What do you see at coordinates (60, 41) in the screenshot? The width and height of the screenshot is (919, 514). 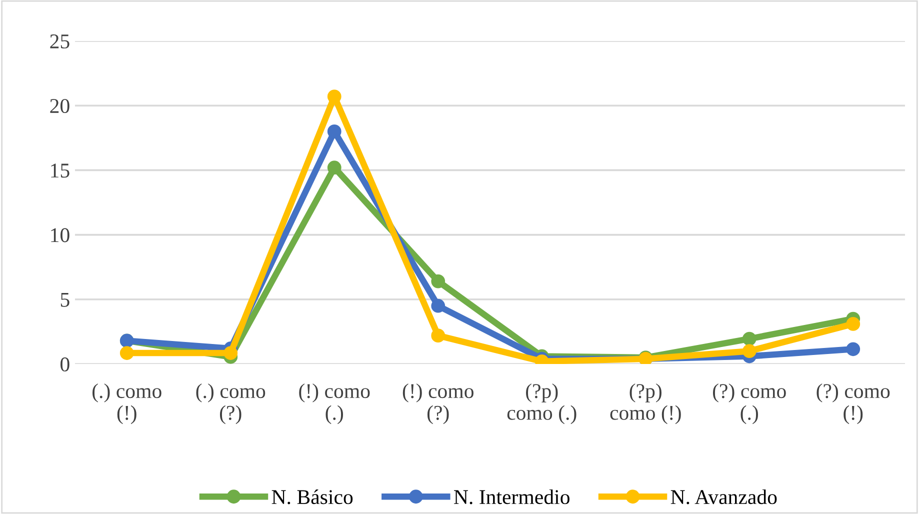 I see `y-tick-label: 25` at bounding box center [60, 41].